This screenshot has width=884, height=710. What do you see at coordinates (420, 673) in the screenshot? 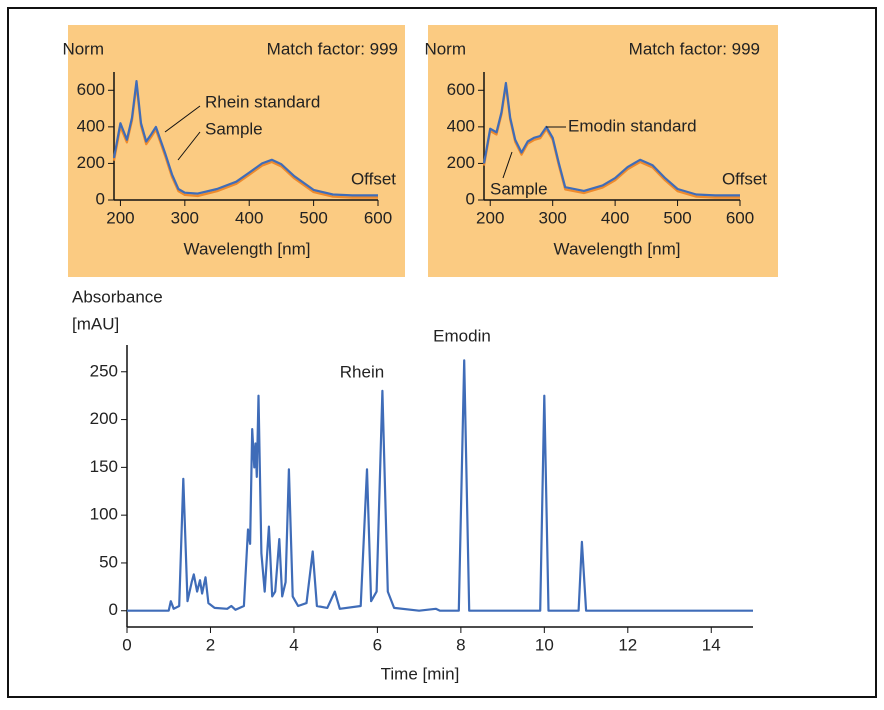
I see `x-axis-label: Time [min]` at bounding box center [420, 673].